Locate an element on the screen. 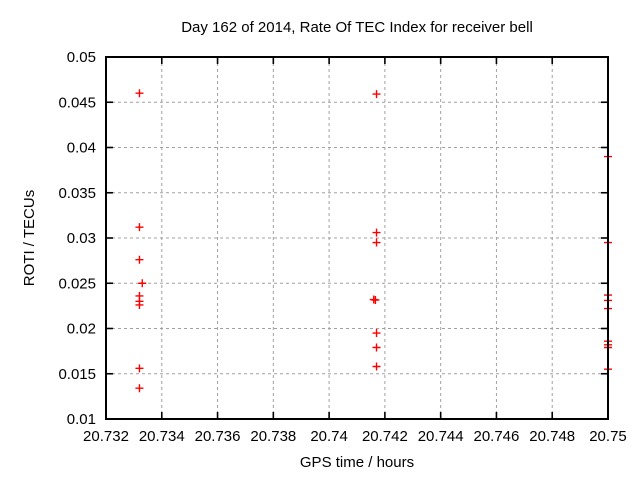 This screenshot has width=640, height=480. x-tick-label: 20.74 is located at coordinates (329, 436).